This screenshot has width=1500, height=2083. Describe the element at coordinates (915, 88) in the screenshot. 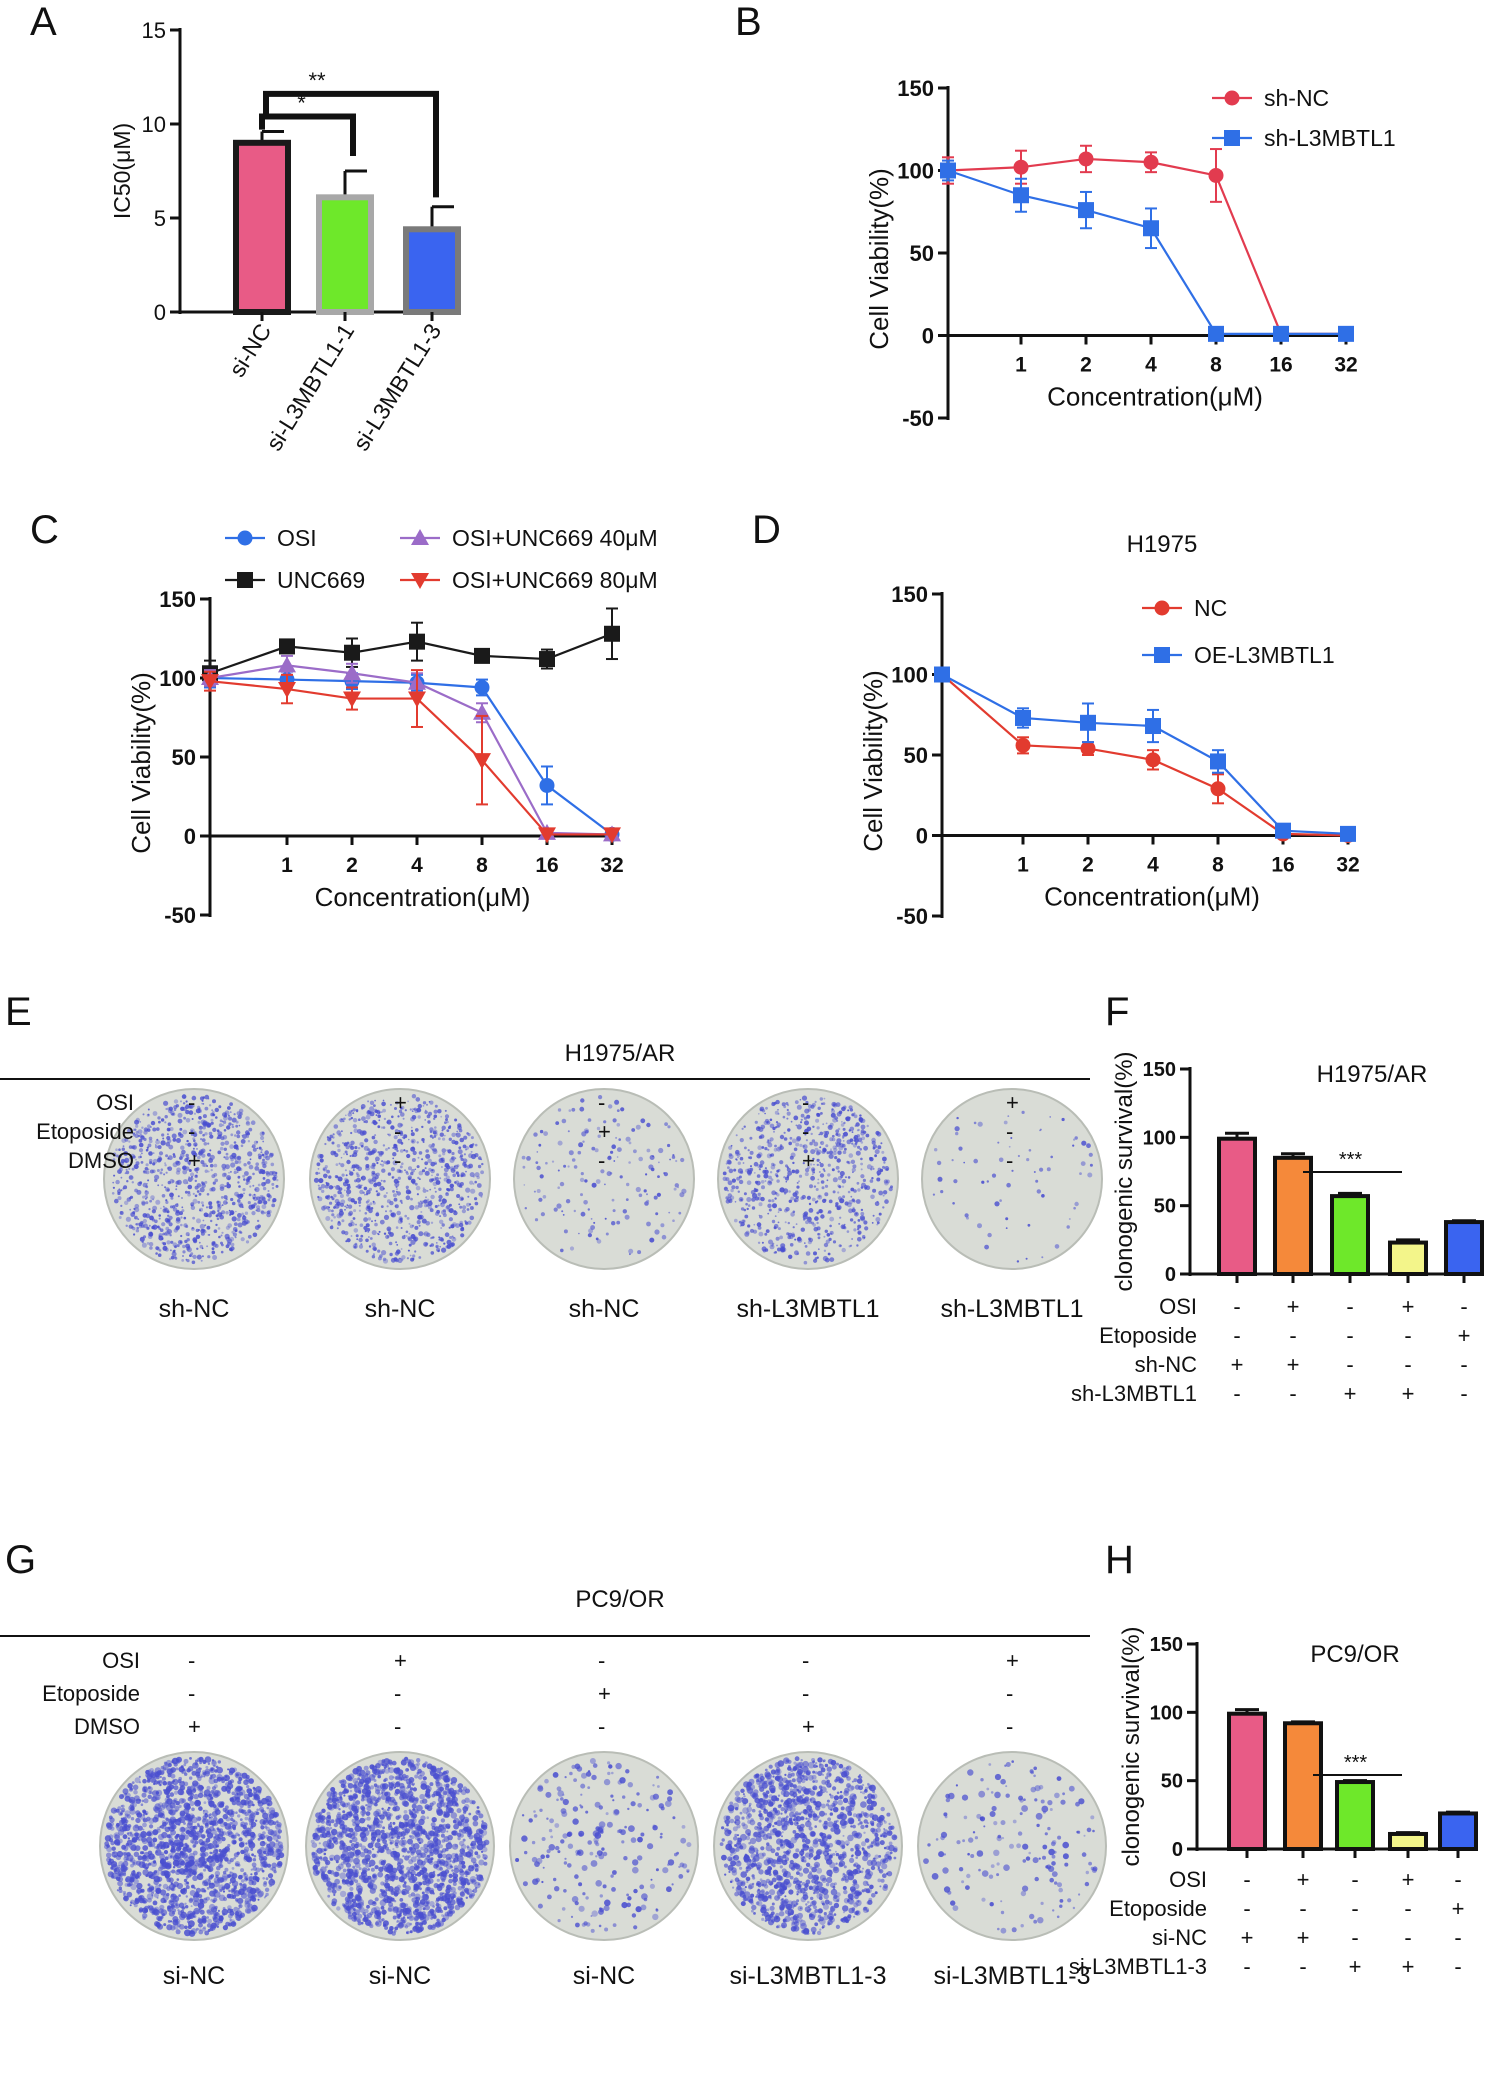

I see `b-y-tick-label: 150` at that location.